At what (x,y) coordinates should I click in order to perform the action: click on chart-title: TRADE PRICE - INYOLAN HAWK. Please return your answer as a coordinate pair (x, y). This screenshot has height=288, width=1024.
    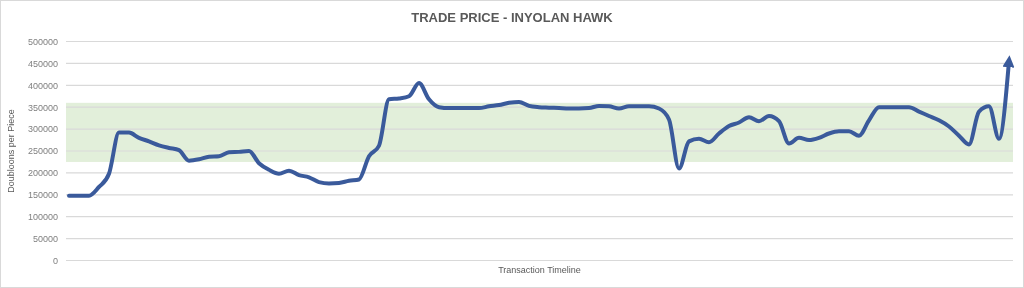
    Looking at the image, I should click on (512, 17).